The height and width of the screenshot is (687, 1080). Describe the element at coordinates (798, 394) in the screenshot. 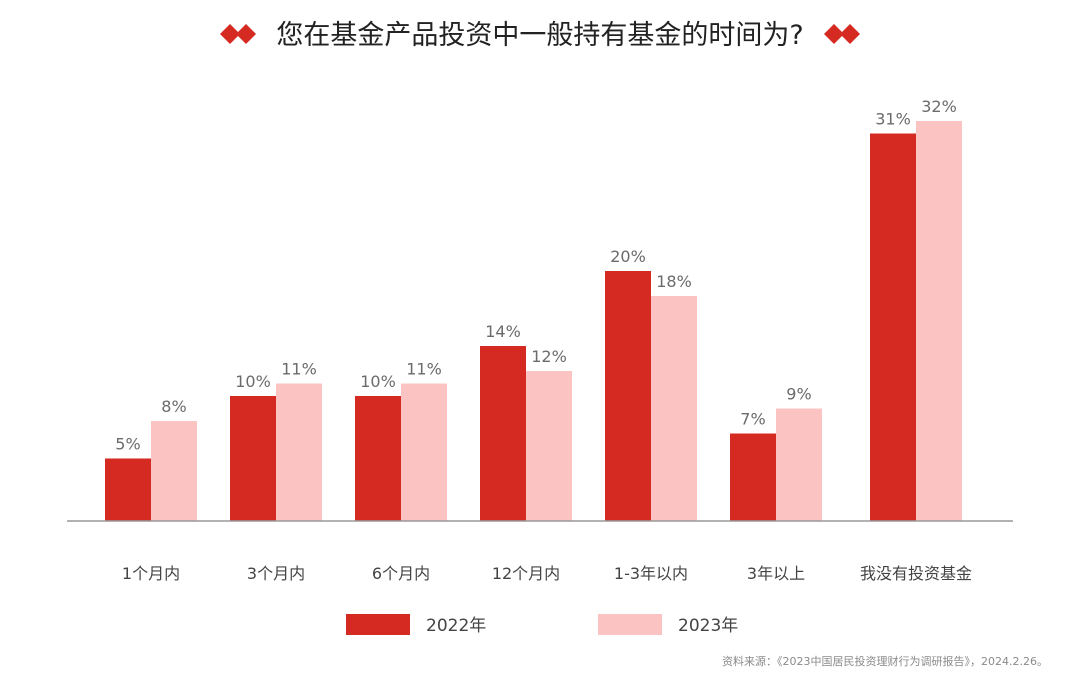

I see `value-label-2023-5: 9%` at that location.